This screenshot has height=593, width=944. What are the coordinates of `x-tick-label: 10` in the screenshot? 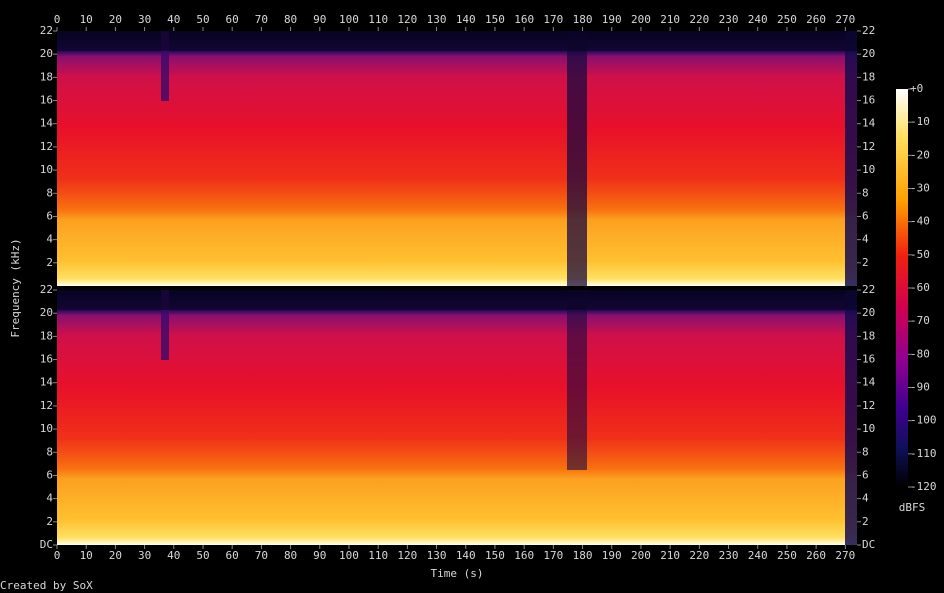 It's located at (86, 555).